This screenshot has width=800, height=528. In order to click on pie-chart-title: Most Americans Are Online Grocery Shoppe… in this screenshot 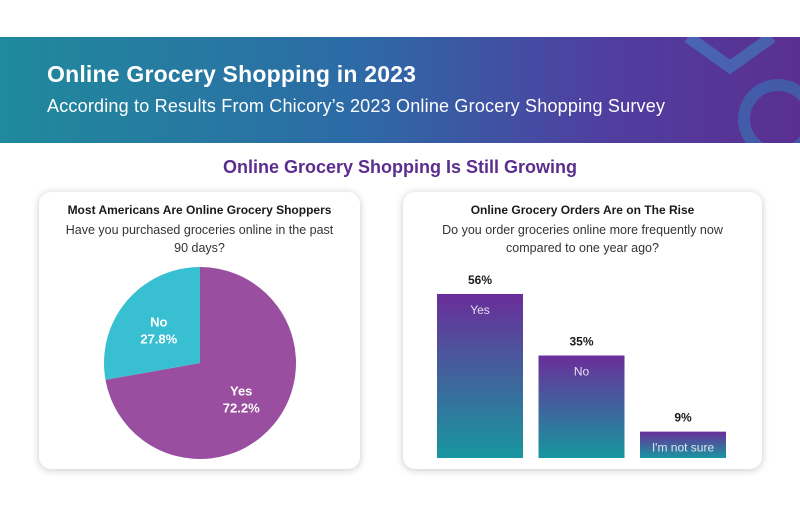, I will do `click(199, 210)`.